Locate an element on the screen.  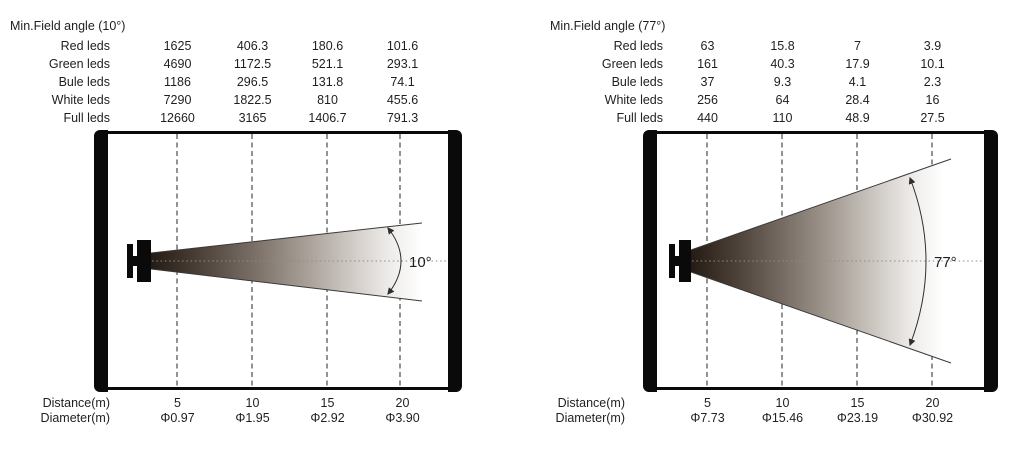
value-cell: 455.6 is located at coordinates (402, 100).